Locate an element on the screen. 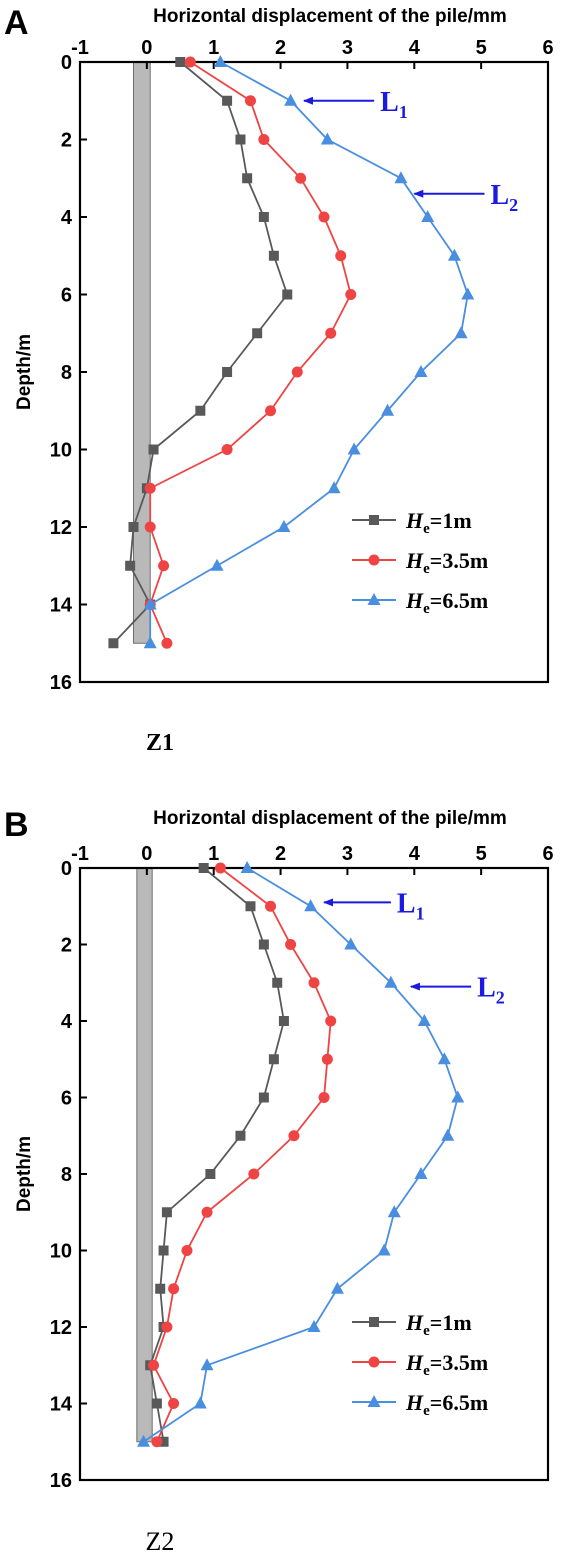 This screenshot has width=565, height=1562. y-tick-label: 6 is located at coordinates (66, 296).